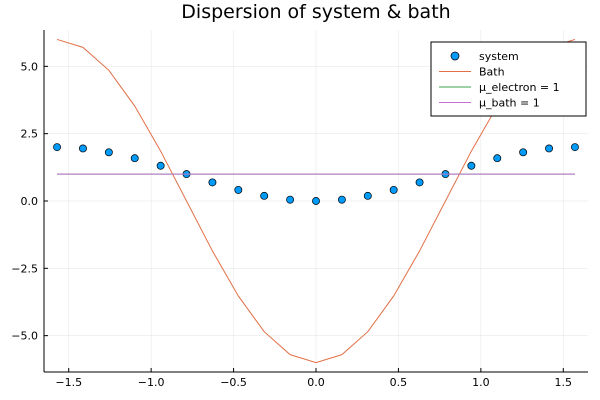 This screenshot has height=400, width=600. What do you see at coordinates (151, 382) in the screenshot?
I see `x-tick-label-1: −1.0` at bounding box center [151, 382].